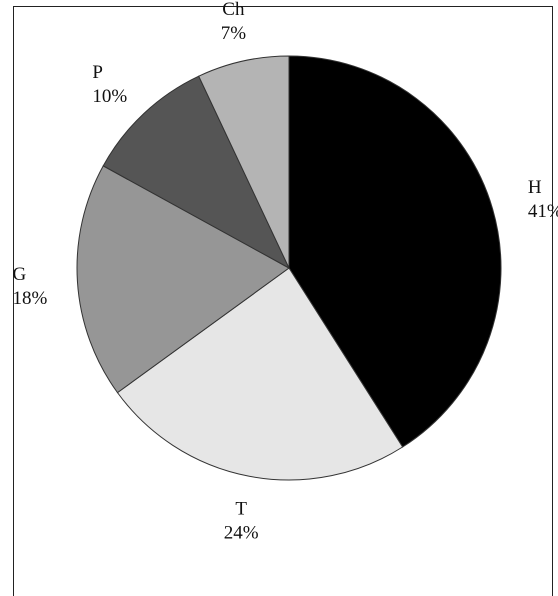 Image resolution: width=558 pixels, height=596 pixels. Describe the element at coordinates (233, 10) in the screenshot. I see `slice-label-ch: Ch` at that location.